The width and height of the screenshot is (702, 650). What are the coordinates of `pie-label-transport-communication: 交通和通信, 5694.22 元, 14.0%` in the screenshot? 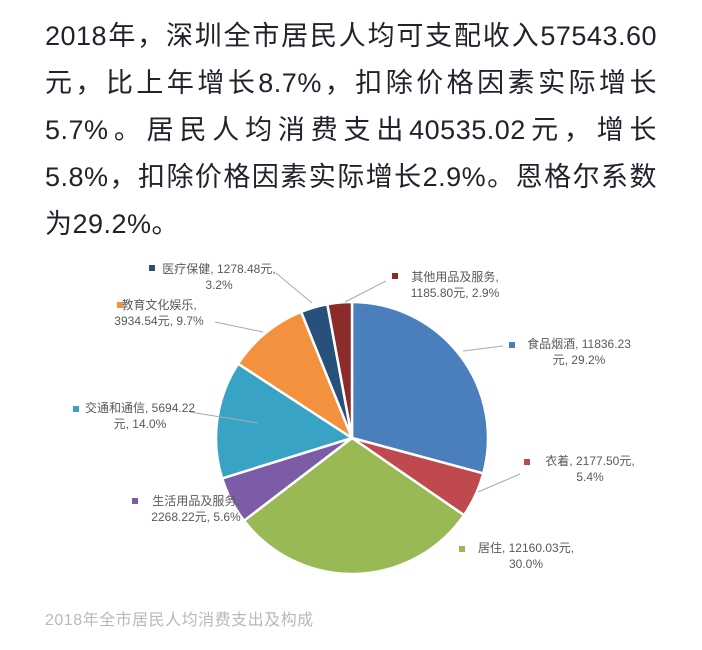 It's located at (140, 416).